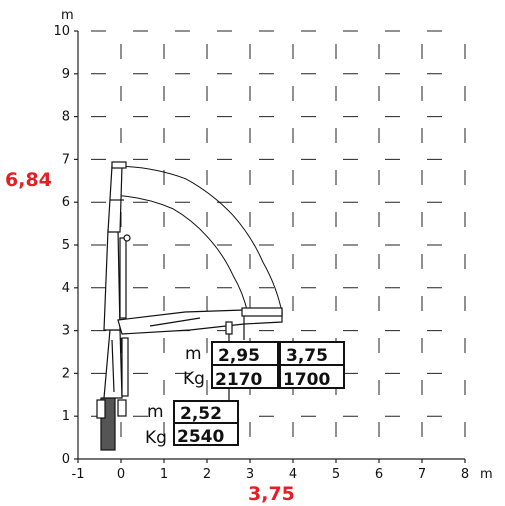  Describe the element at coordinates (116, 364) in the screenshot. I see `crane-column` at that location.